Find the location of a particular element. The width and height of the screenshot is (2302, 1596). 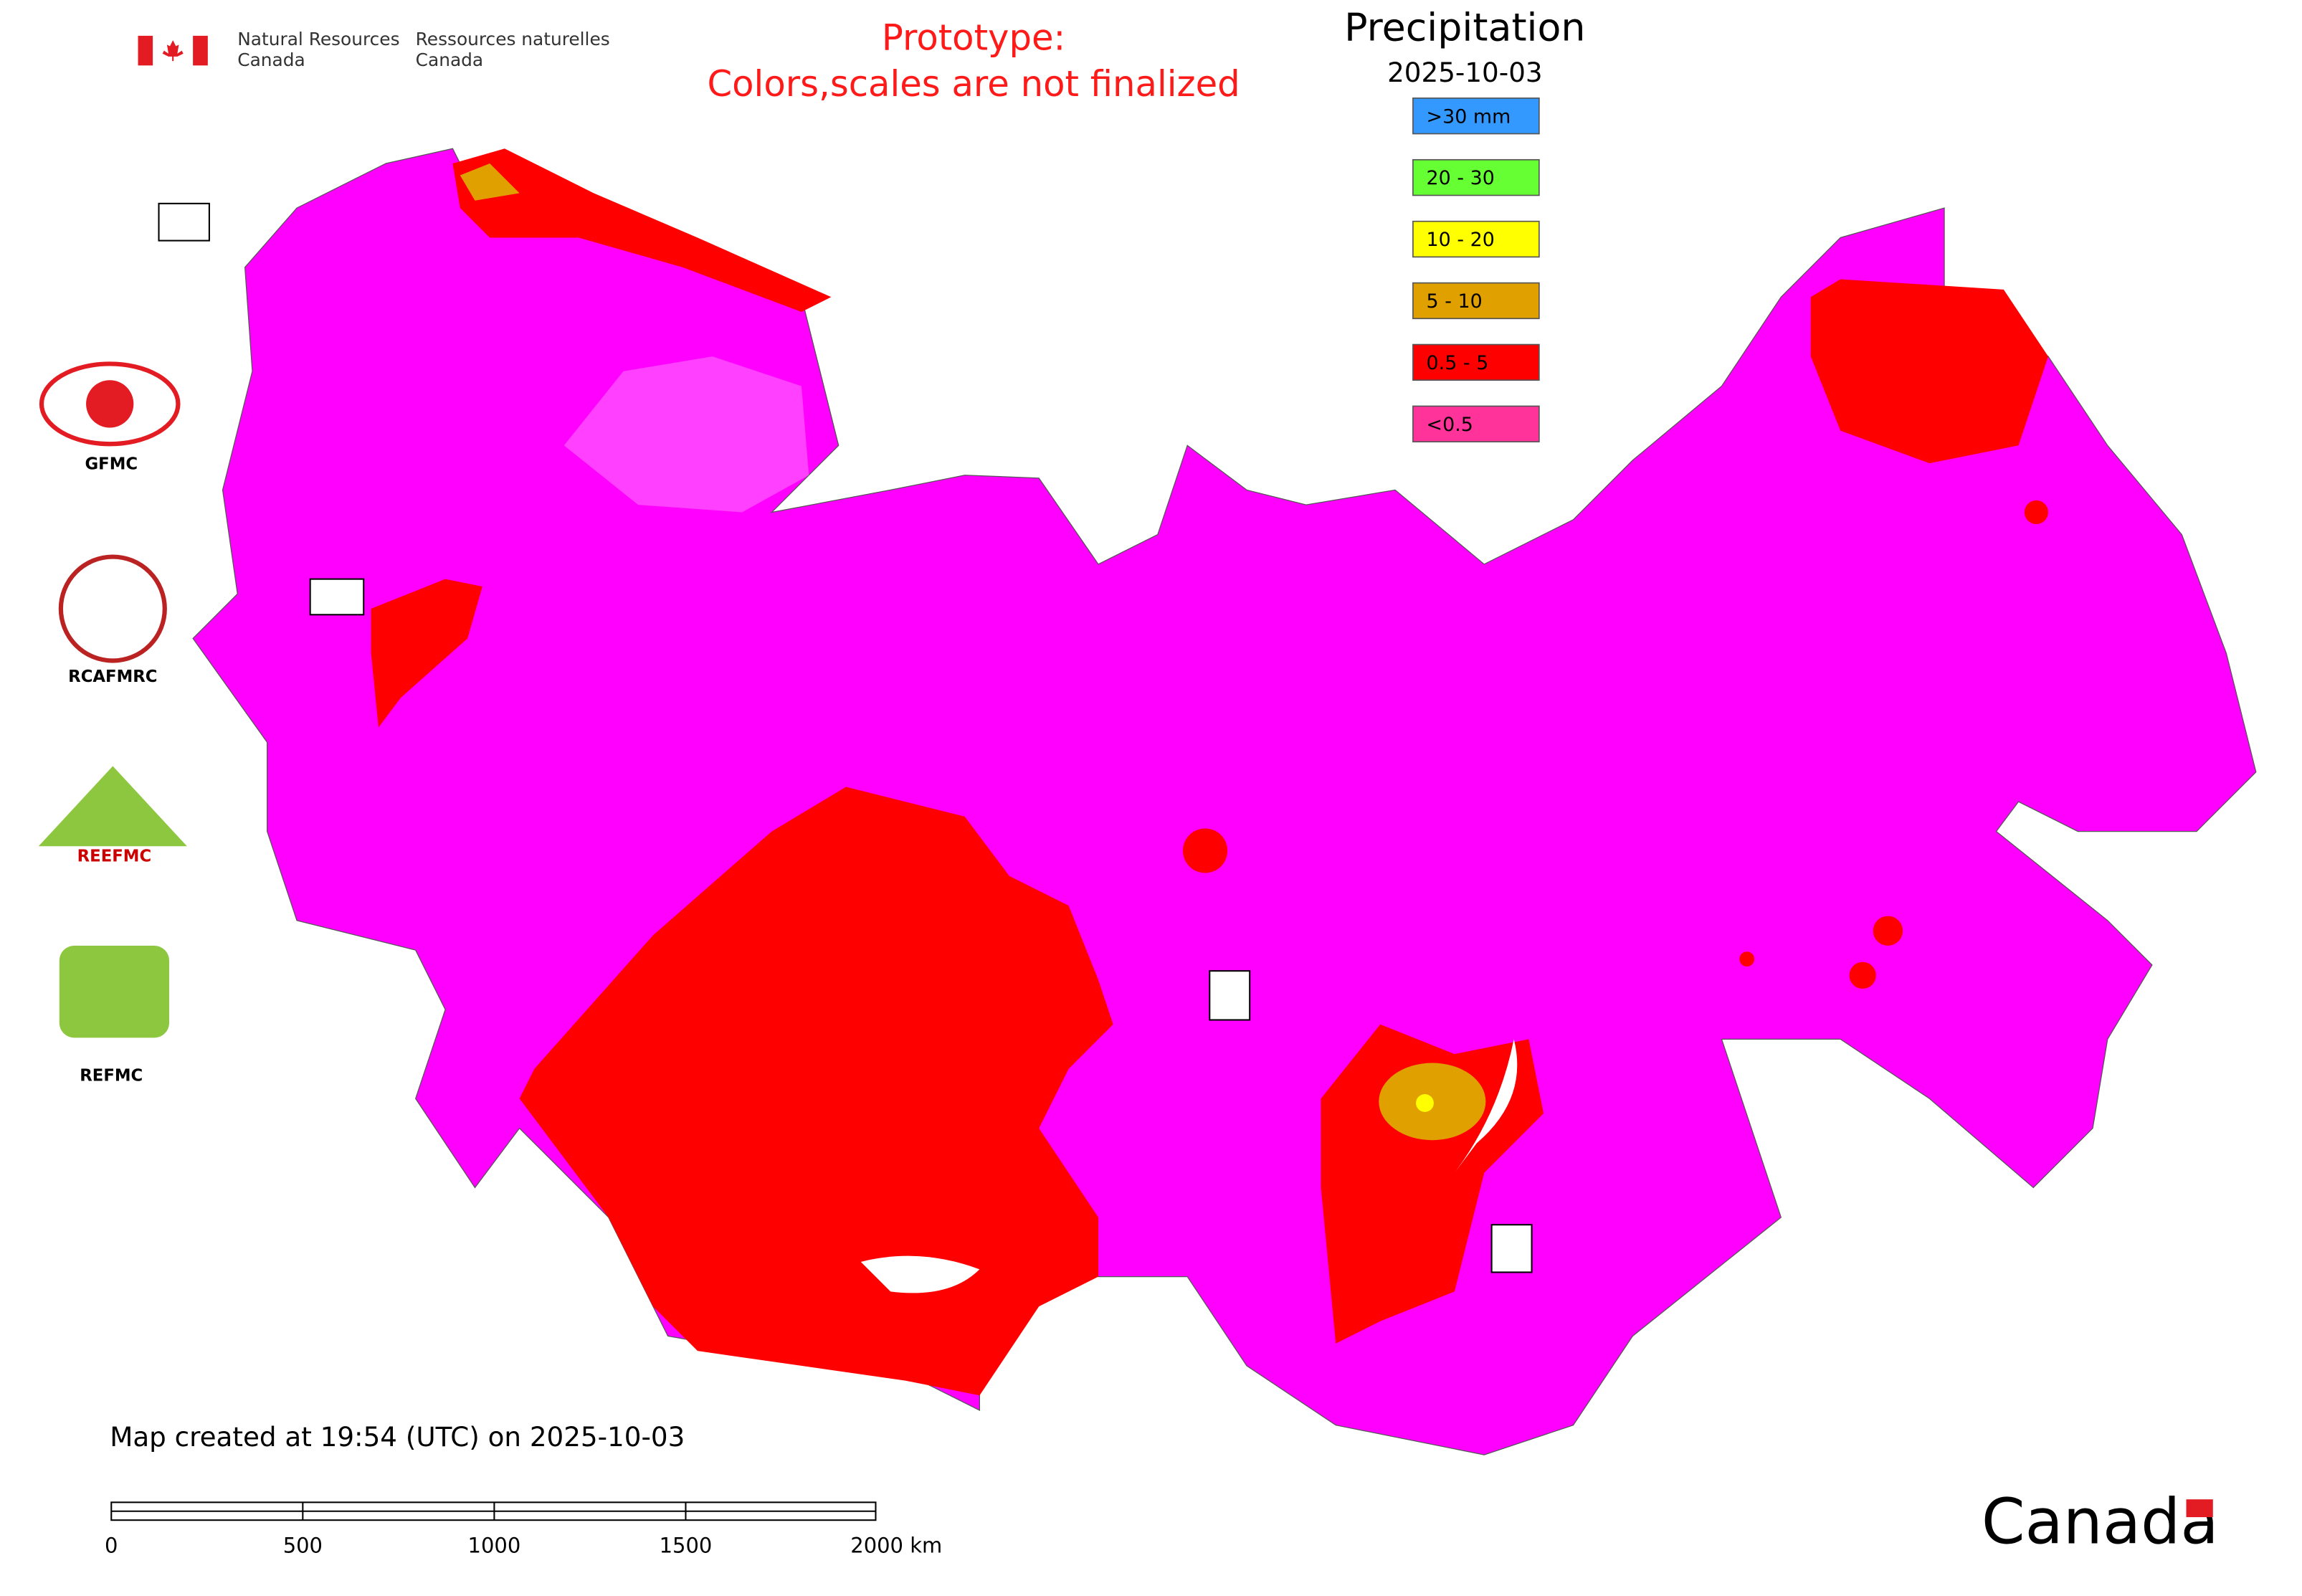

canada-wordmark: Canada is located at coordinates (2100, 1521).